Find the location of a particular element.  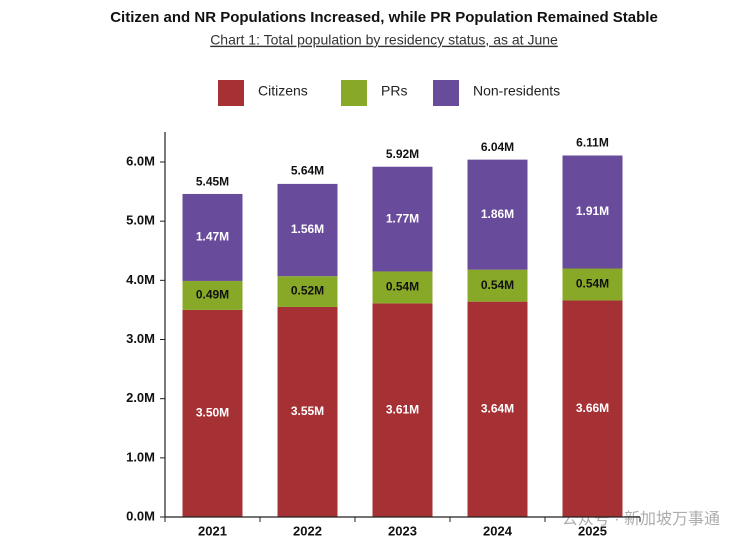

total-label: 6.11M is located at coordinates (592, 143).